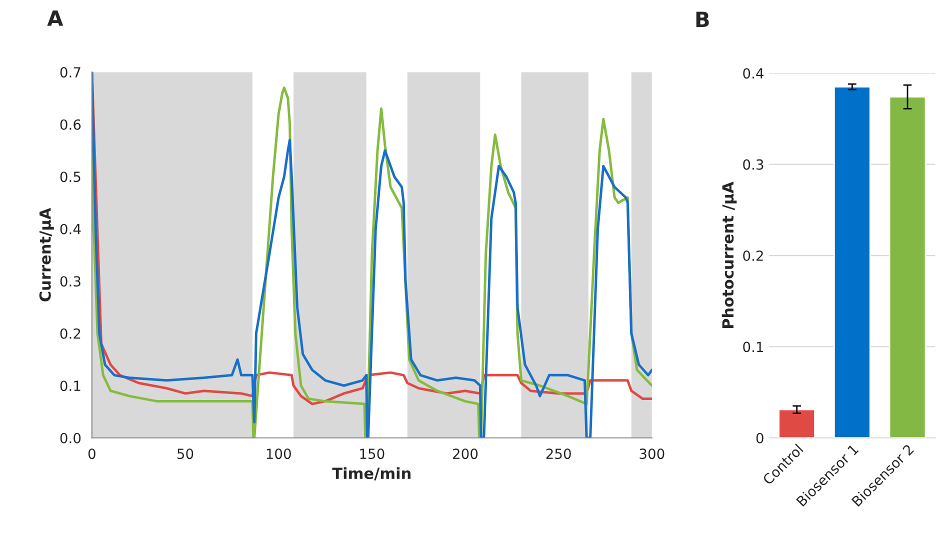 The height and width of the screenshot is (534, 938). I want to click on x-tick-label: 250, so click(558, 454).